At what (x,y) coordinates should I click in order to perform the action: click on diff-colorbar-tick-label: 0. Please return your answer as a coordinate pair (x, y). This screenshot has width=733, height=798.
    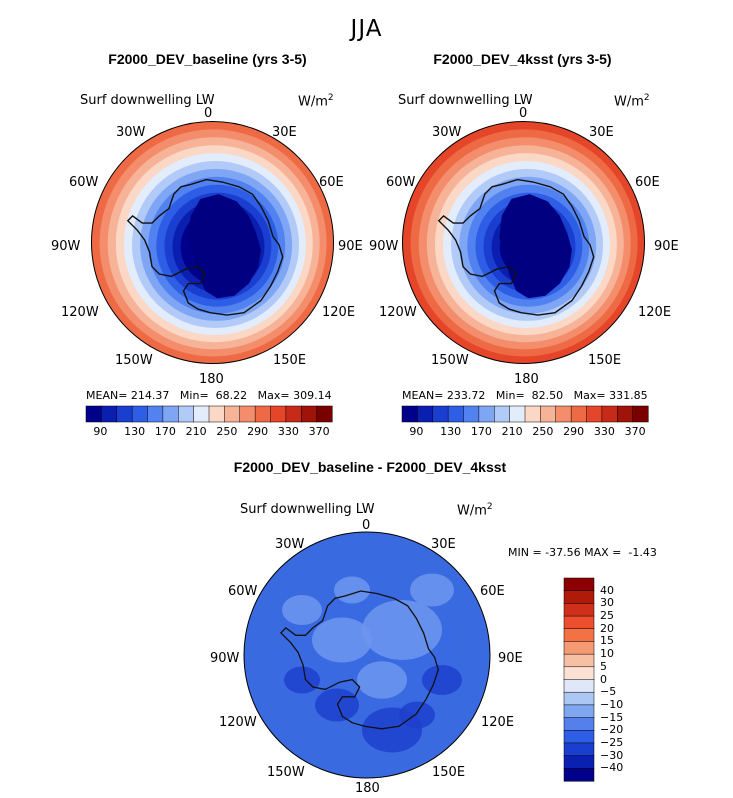
    Looking at the image, I should click on (603, 679).